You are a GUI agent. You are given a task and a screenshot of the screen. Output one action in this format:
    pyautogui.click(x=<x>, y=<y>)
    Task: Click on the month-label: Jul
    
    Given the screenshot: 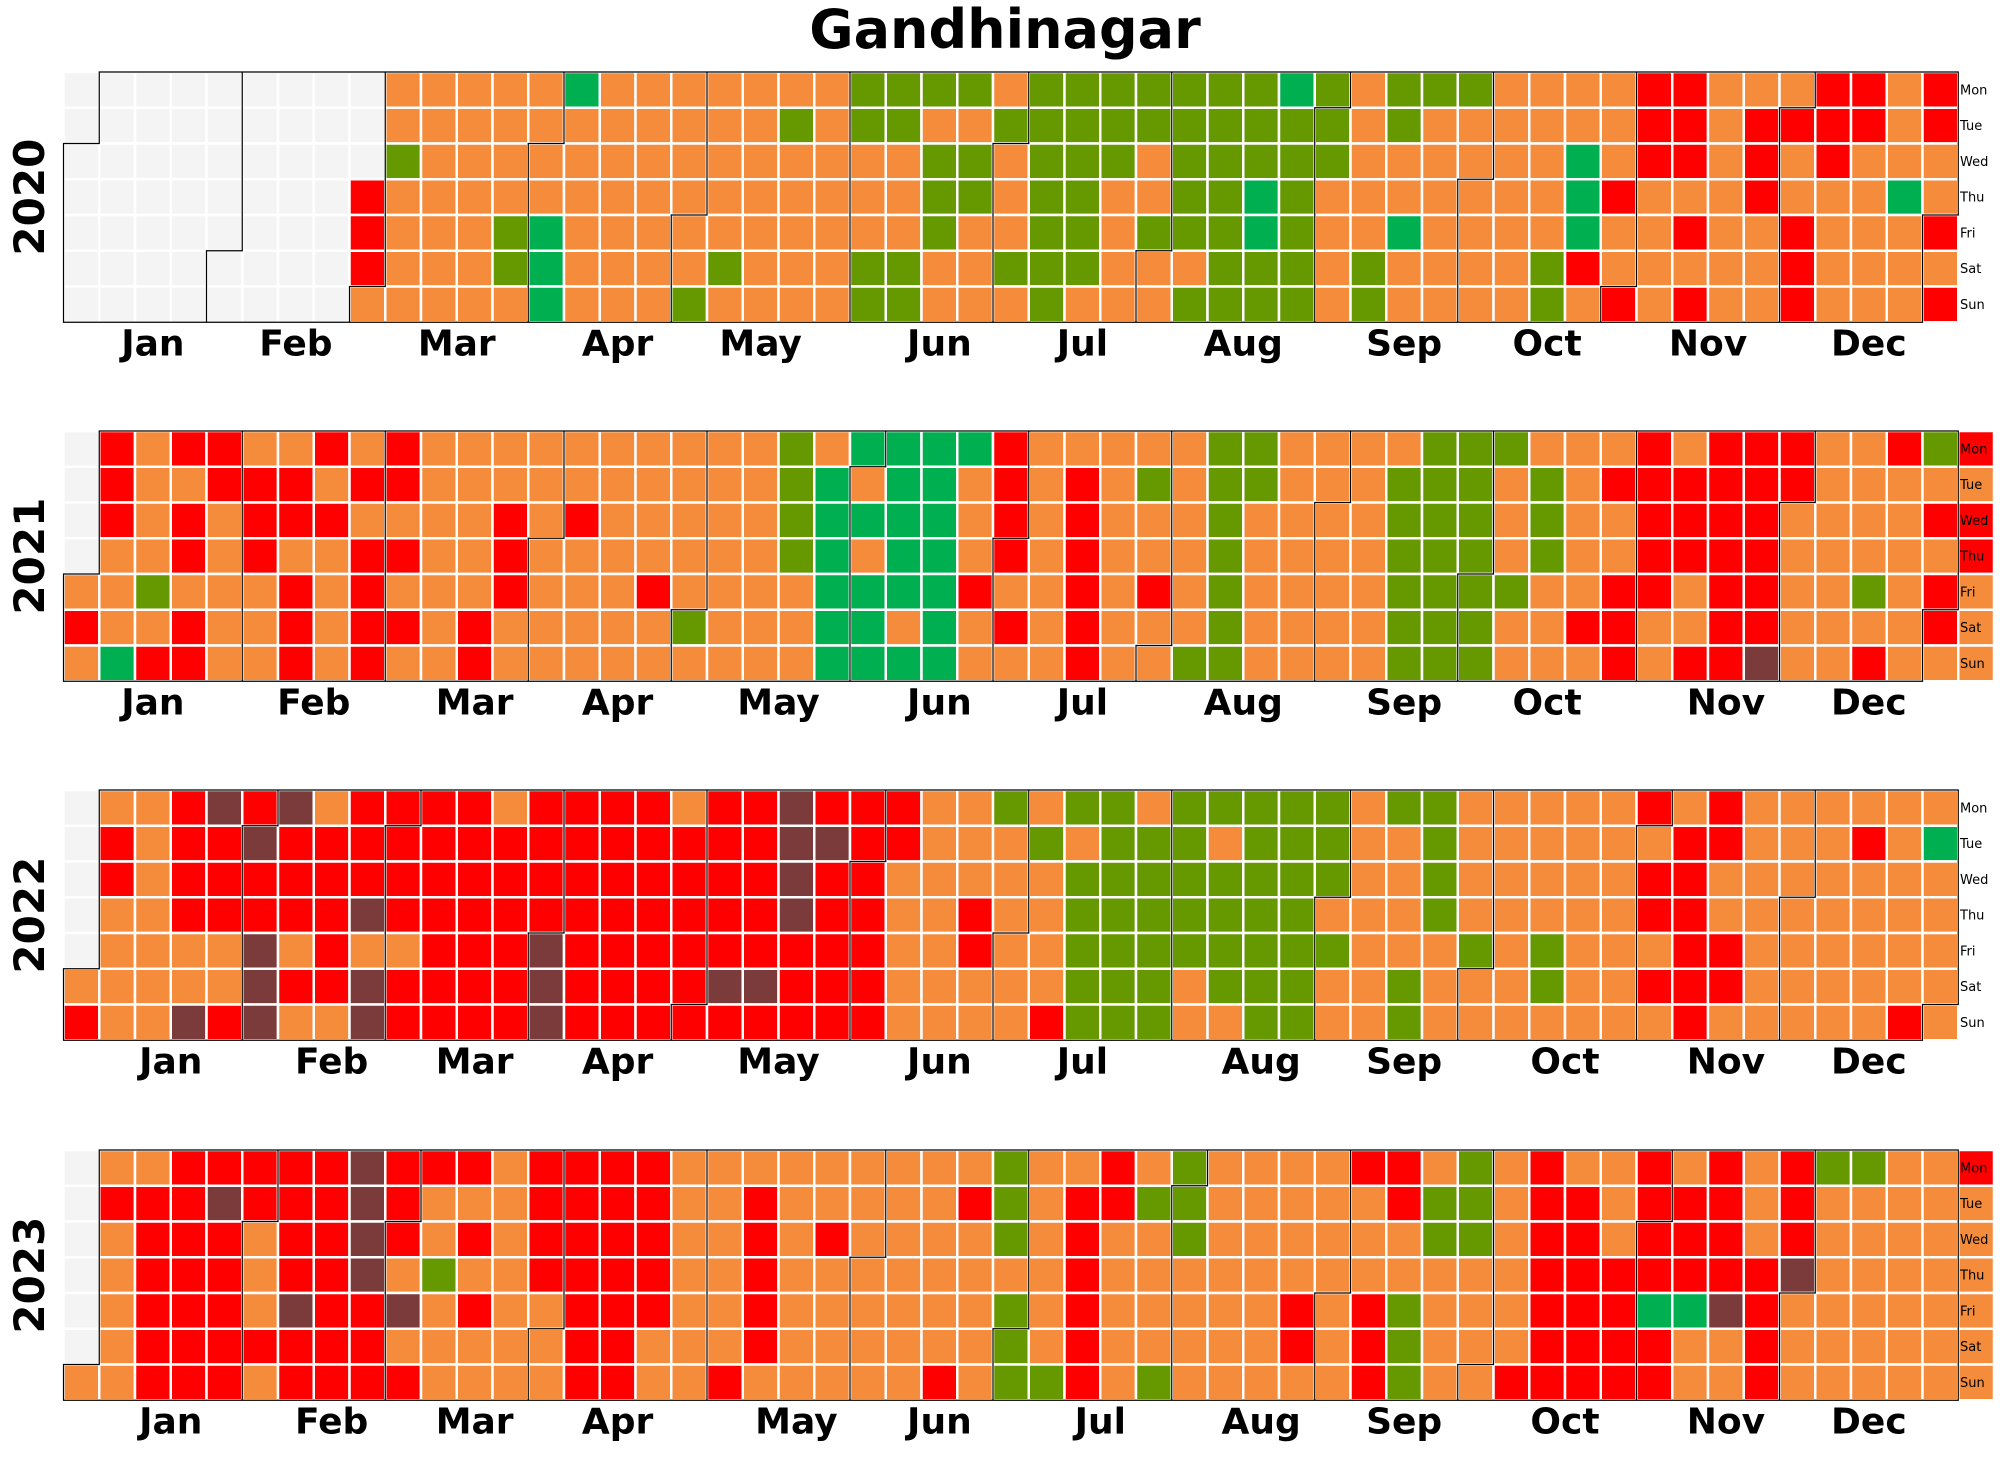 What is the action you would take?
    pyautogui.click(x=1081, y=702)
    